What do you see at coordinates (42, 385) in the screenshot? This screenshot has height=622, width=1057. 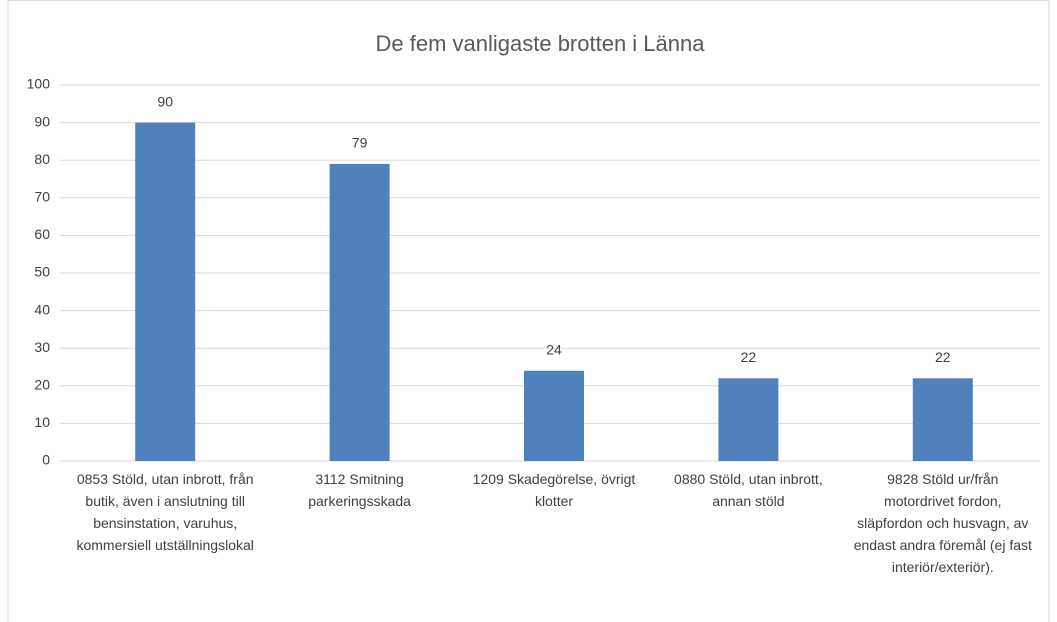 I see `y-tick-label: 20` at bounding box center [42, 385].